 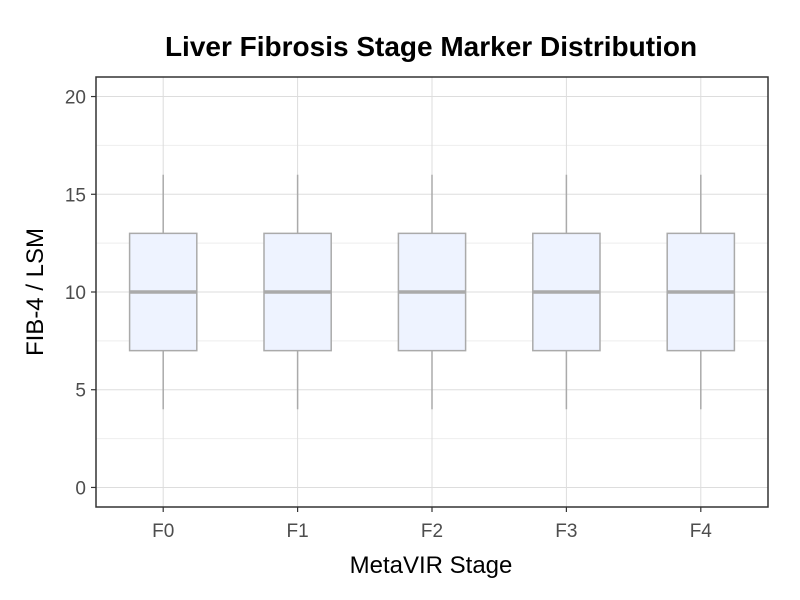 What do you see at coordinates (566, 531) in the screenshot?
I see `x-tick-label-F3: F3` at bounding box center [566, 531].